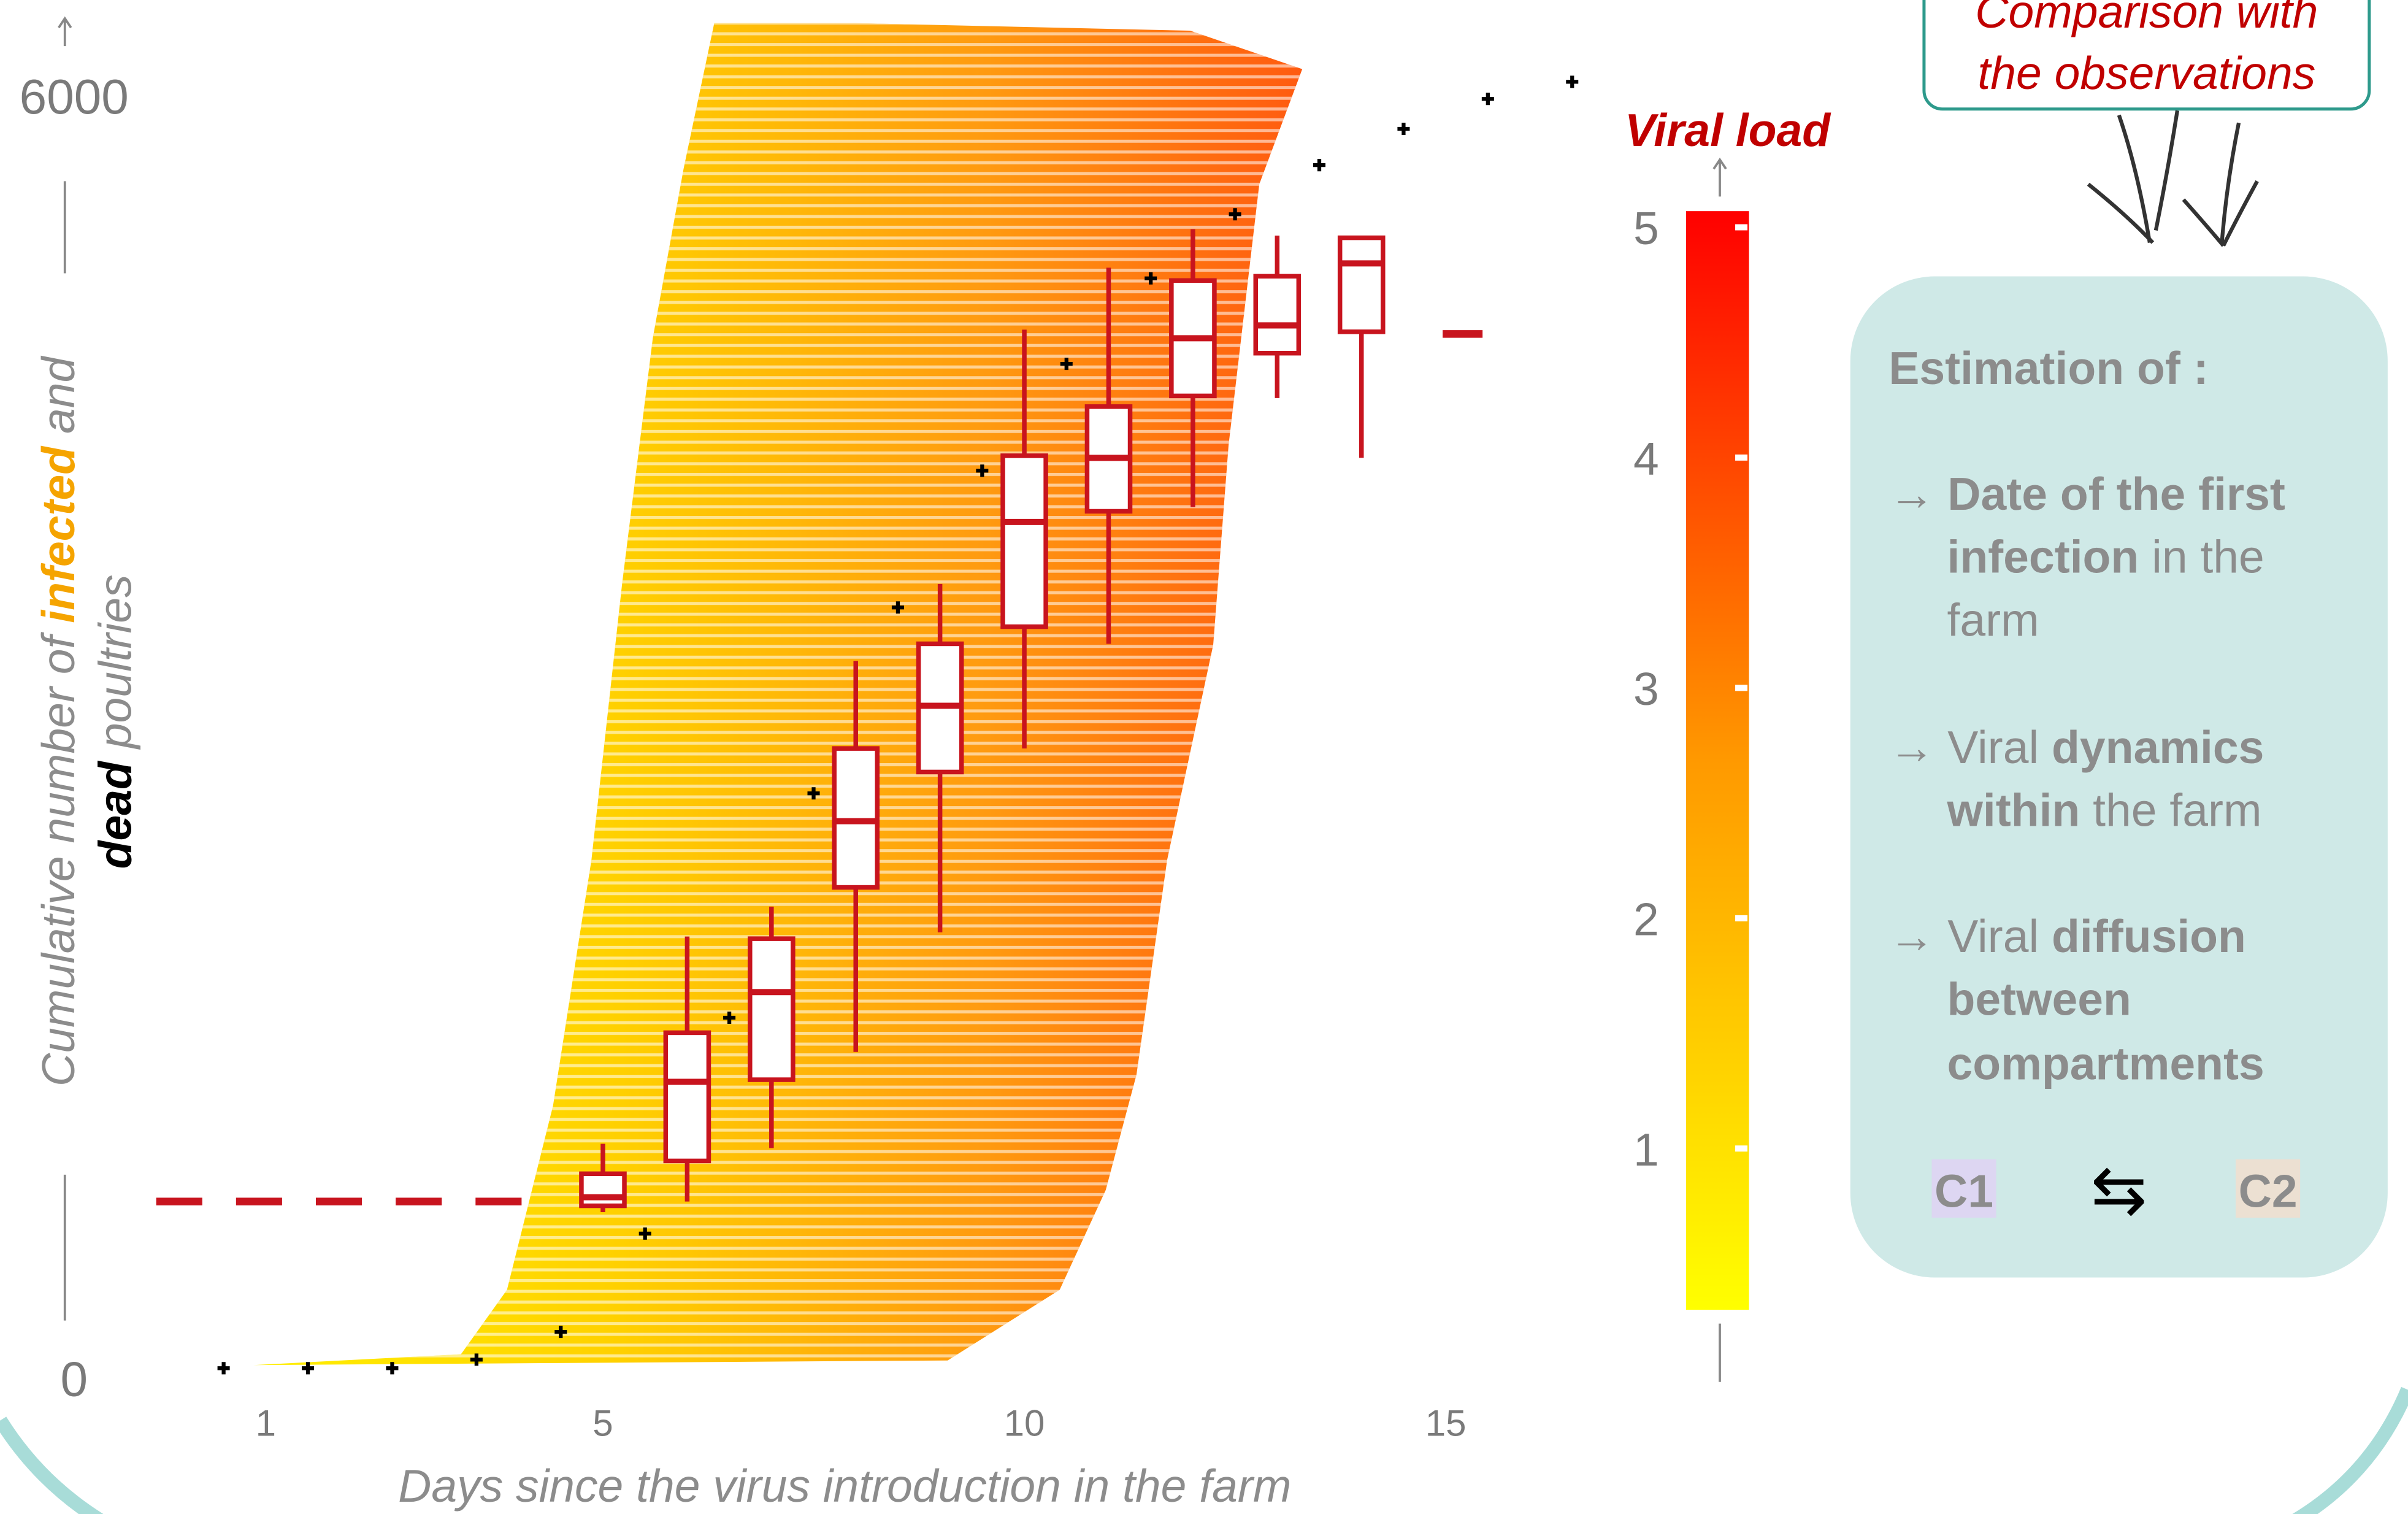 The width and height of the screenshot is (2408, 1514). What do you see at coordinates (2146, 73) in the screenshot?
I see `callout-text: the observations` at bounding box center [2146, 73].